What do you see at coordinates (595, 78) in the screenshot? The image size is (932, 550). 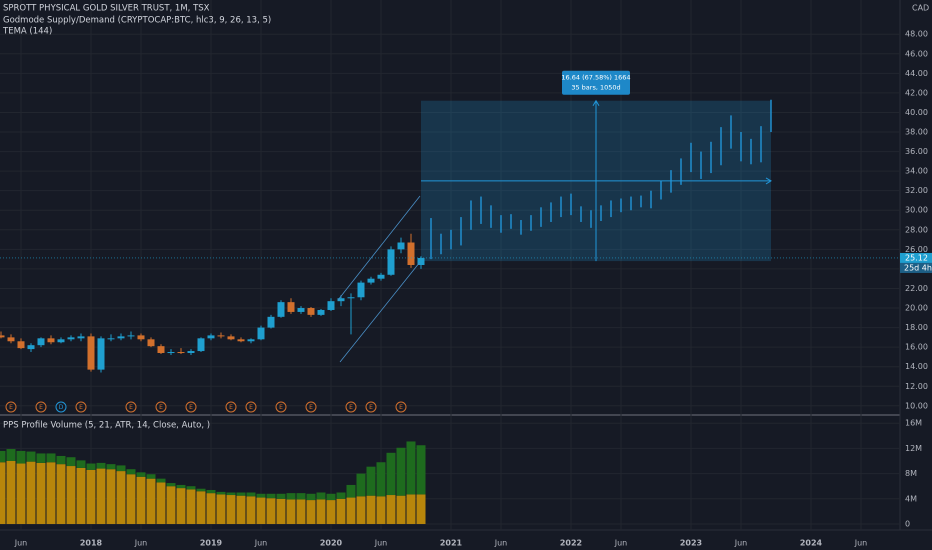 I see `measure-label: 16.64 (67.58%) 1664` at bounding box center [595, 78].